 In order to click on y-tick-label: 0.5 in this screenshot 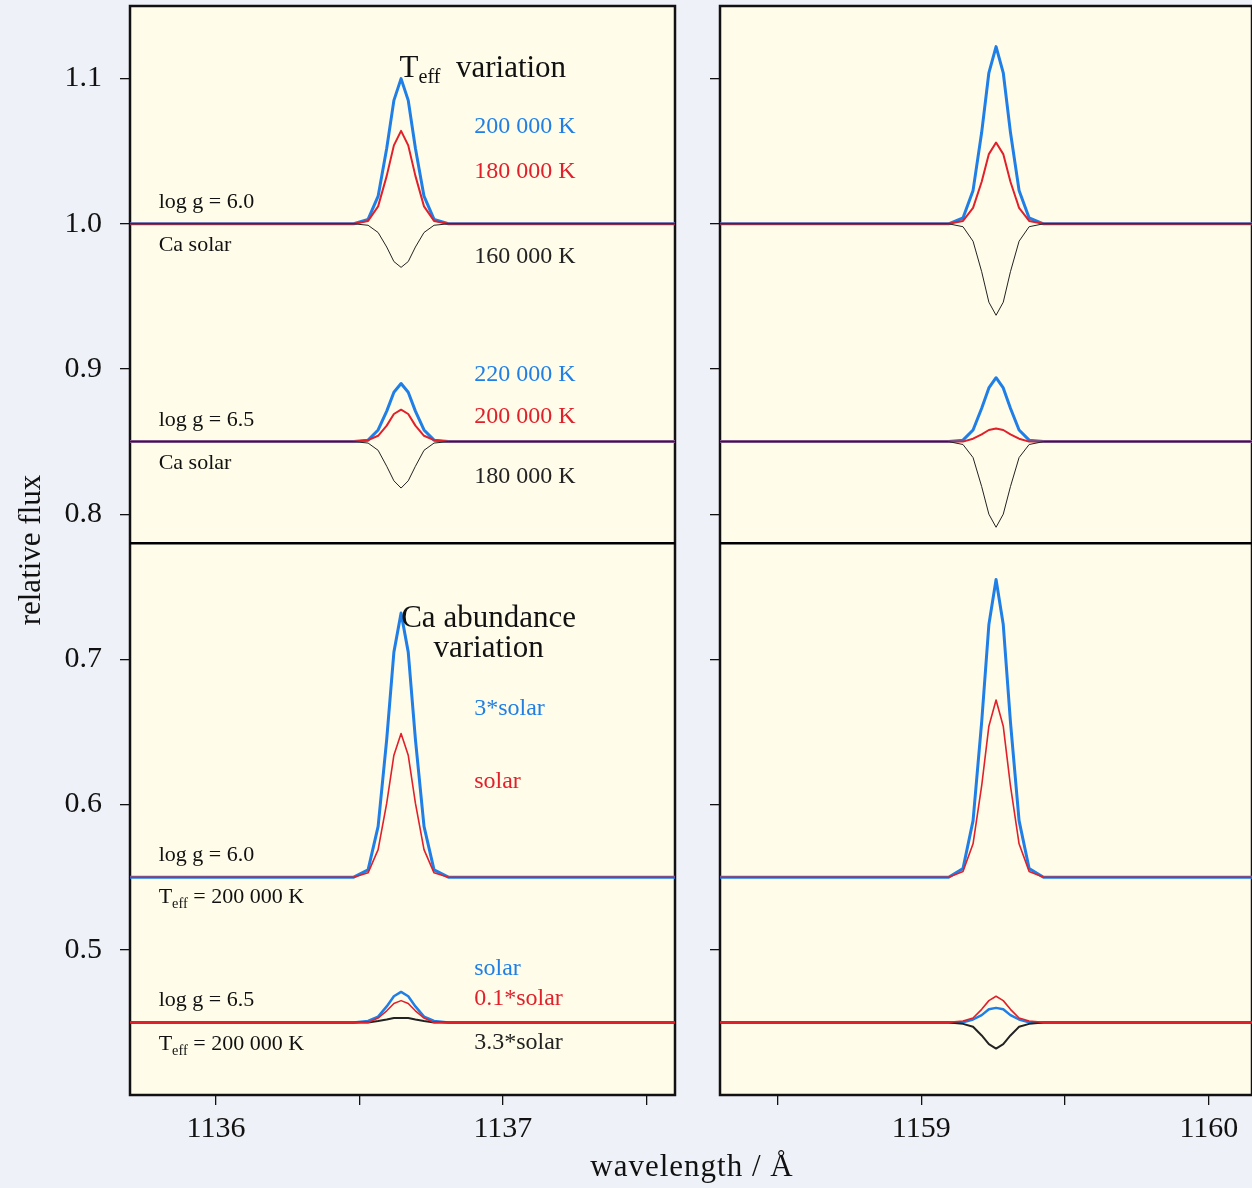, I will do `click(83, 947)`.